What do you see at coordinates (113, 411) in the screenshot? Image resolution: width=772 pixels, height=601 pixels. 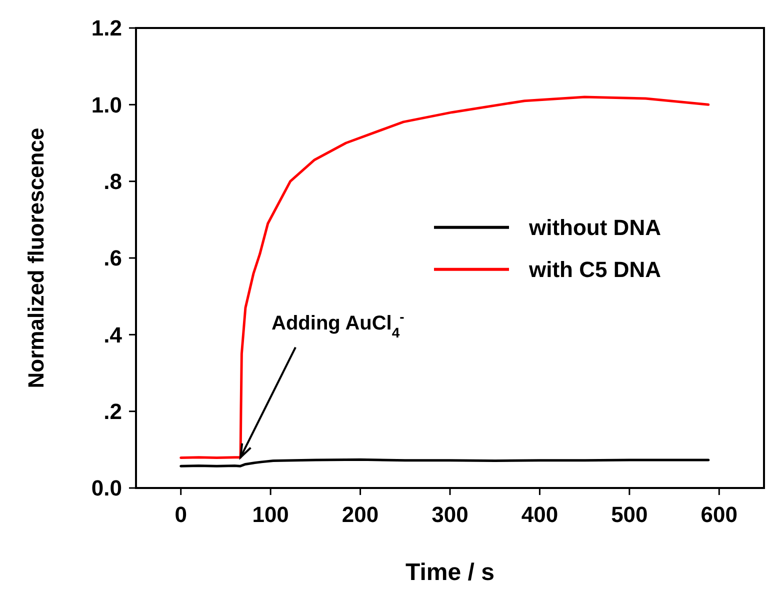 I see `y-tick-label: .2` at bounding box center [113, 411].